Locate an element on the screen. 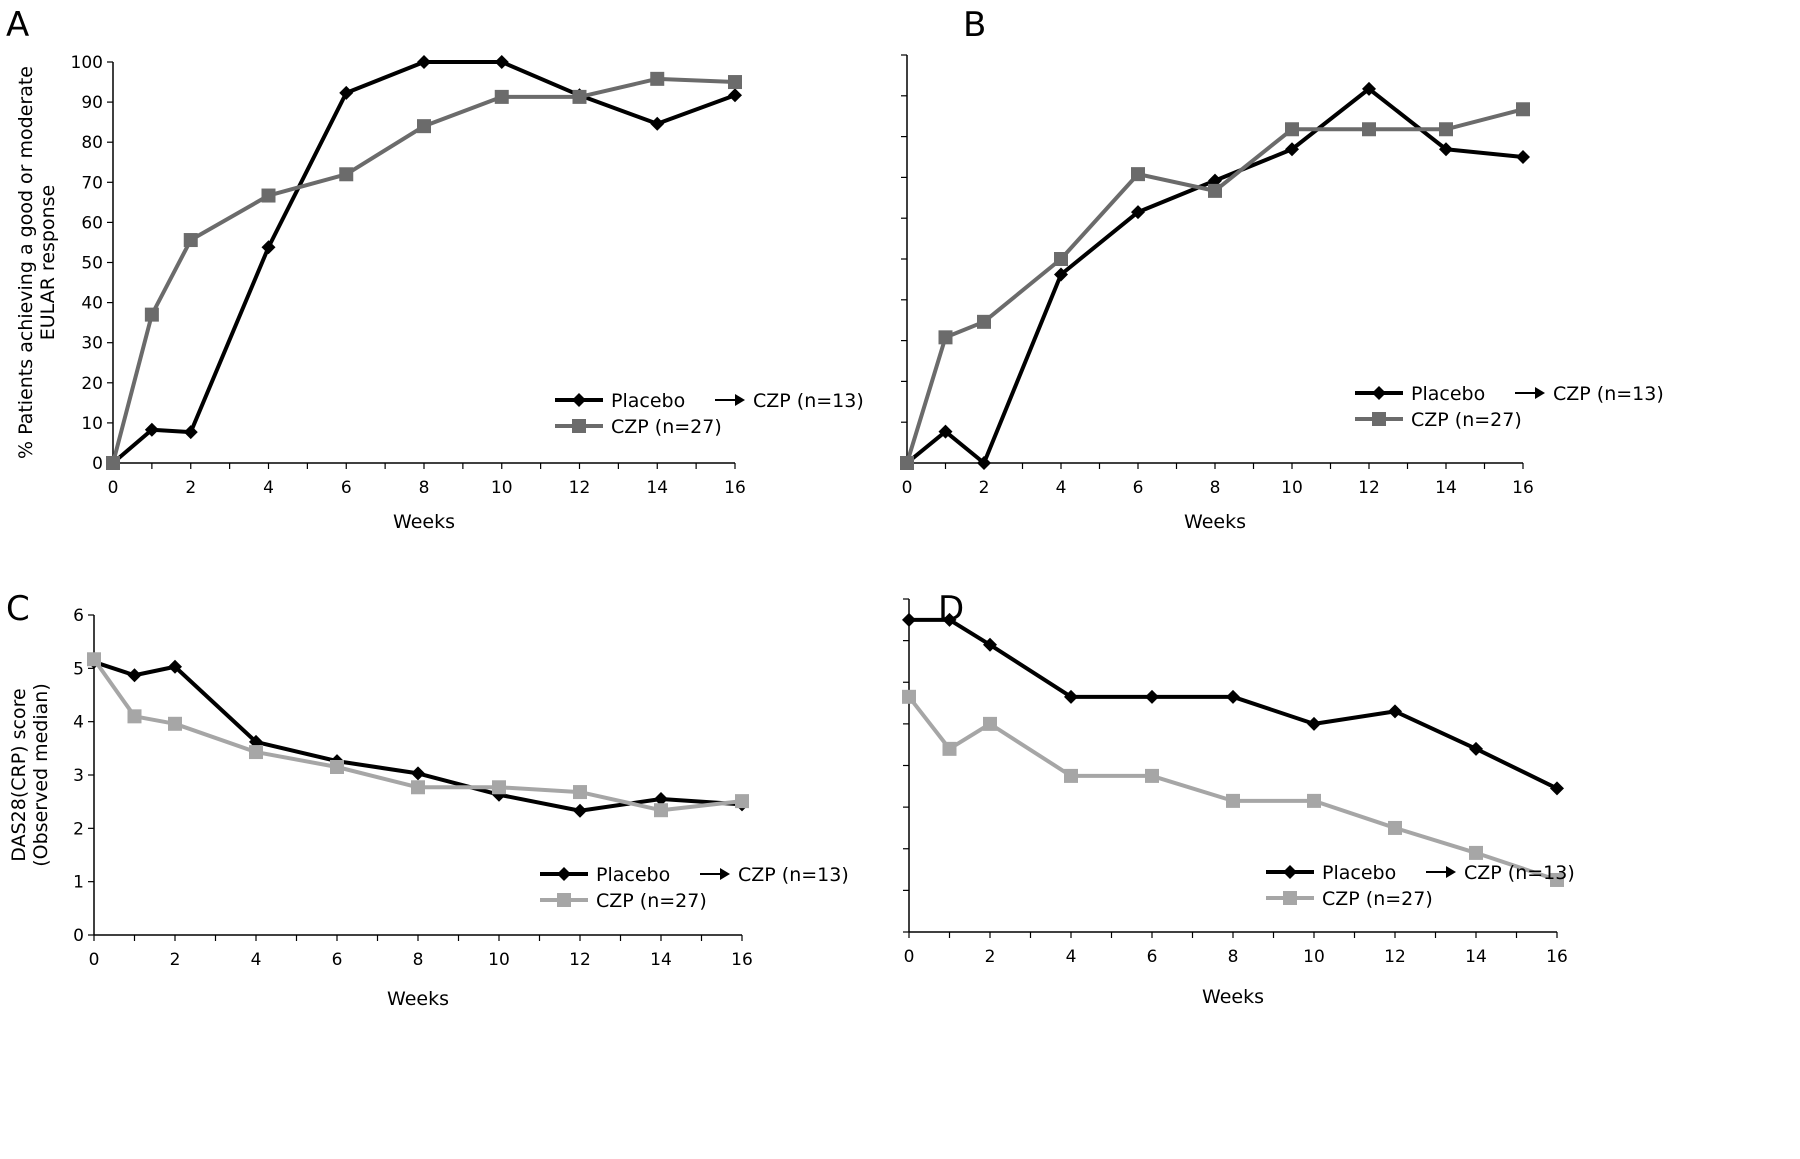 The width and height of the screenshot is (1800, 1159). y-tick-label: 80 is located at coordinates (92, 143).